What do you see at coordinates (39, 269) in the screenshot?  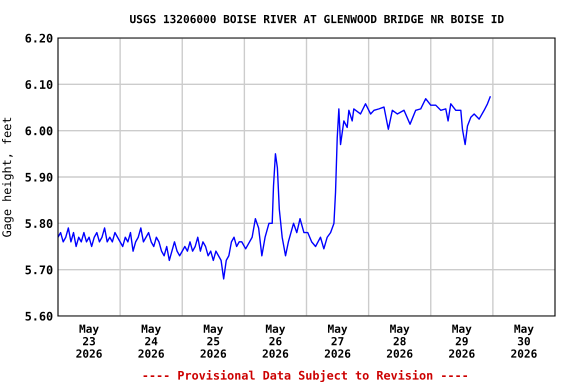 I see `y-tick-label: 5.70` at bounding box center [39, 269].